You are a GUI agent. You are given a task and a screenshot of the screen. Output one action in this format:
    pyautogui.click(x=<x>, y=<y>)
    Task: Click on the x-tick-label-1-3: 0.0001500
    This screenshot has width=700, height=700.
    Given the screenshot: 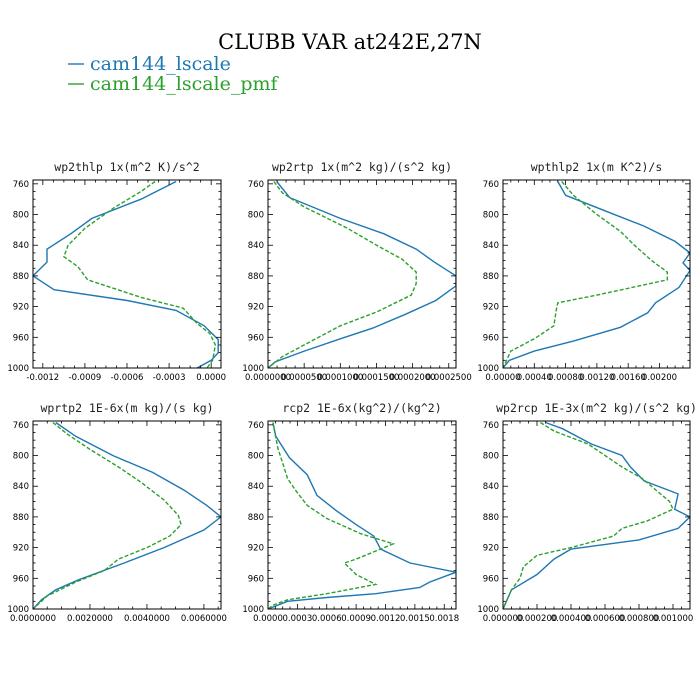 What is the action you would take?
    pyautogui.click(x=376, y=378)
    